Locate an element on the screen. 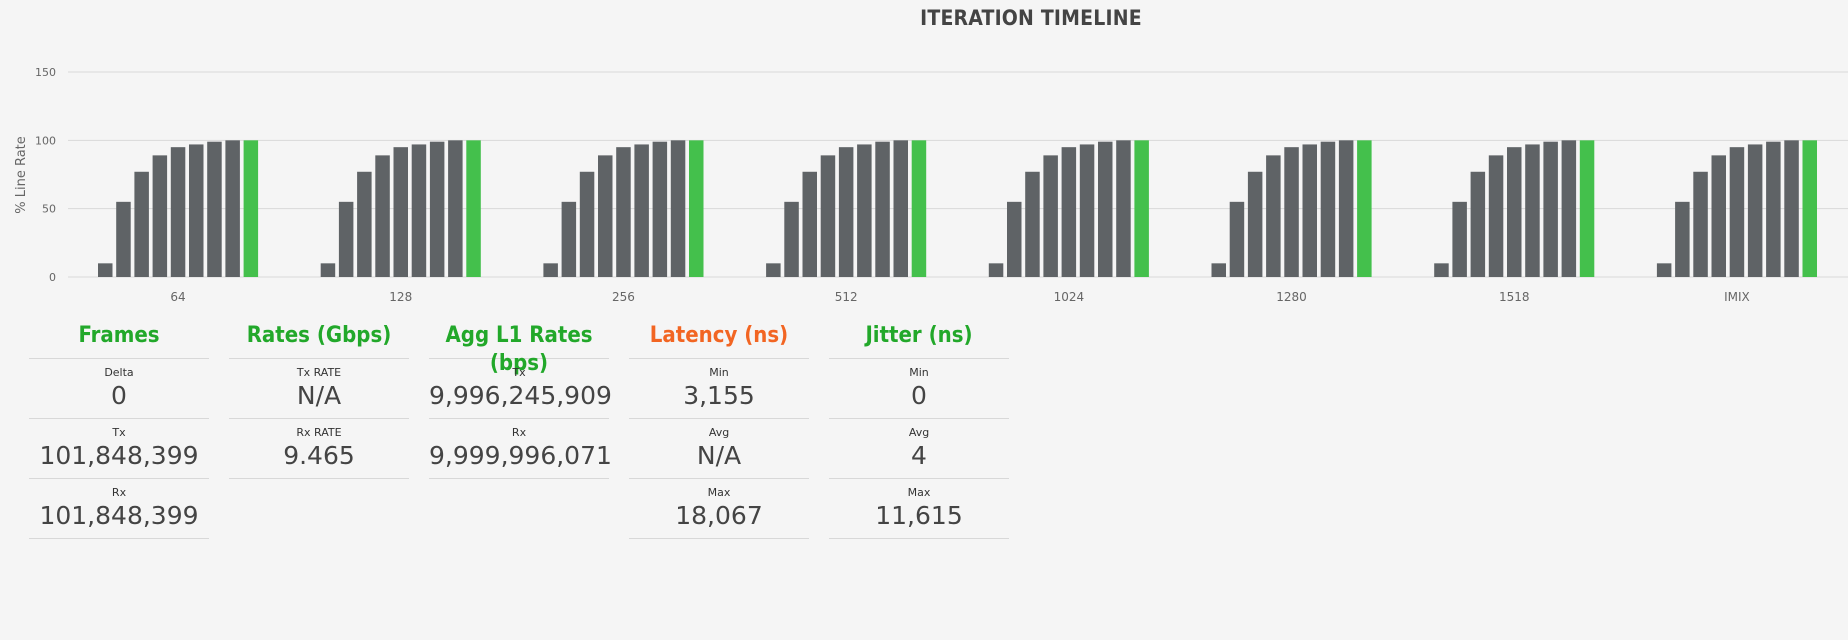  rates-title: Rates (Gbps) is located at coordinates (319, 340).